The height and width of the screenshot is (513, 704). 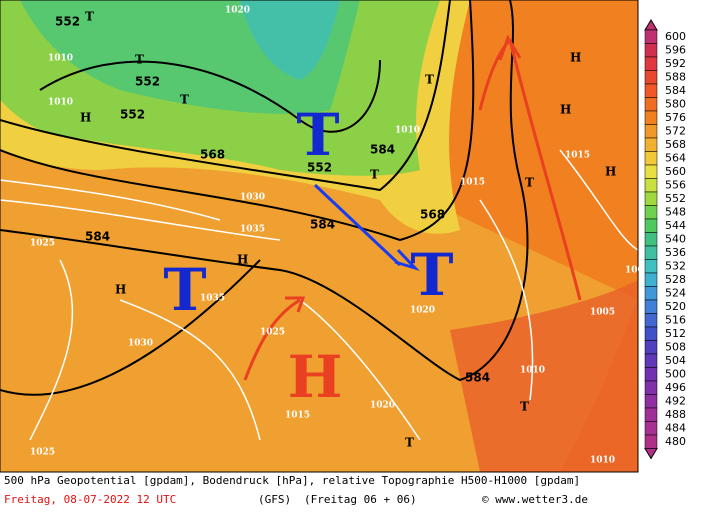 I want to click on colorbar-label: 496, so click(x=675, y=387).